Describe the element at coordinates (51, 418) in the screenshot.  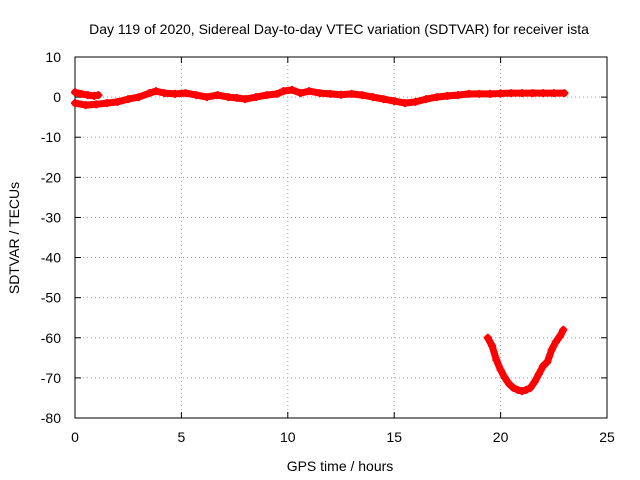
I see `y-tick-label: -80` at that location.